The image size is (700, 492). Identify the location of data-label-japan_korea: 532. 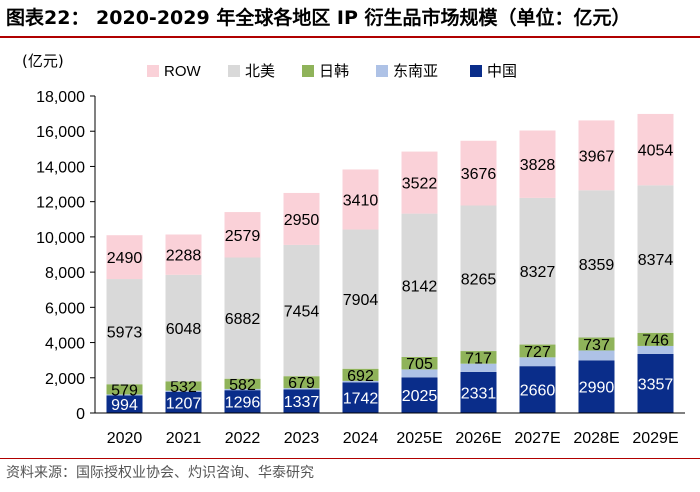
(183, 387).